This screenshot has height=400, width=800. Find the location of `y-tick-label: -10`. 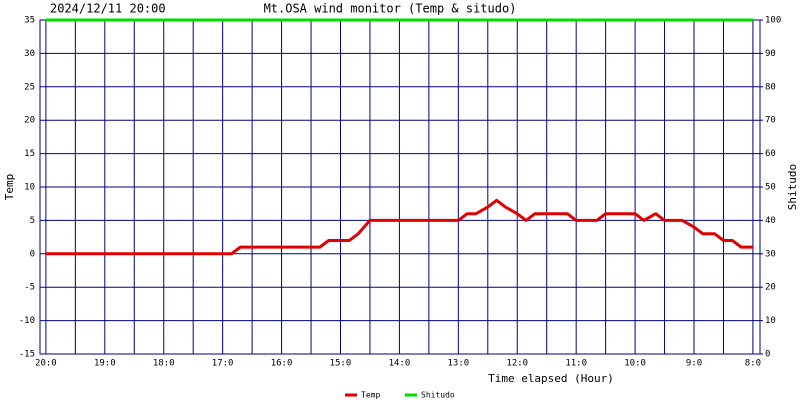

y-tick-label: -10 is located at coordinates (27, 321).